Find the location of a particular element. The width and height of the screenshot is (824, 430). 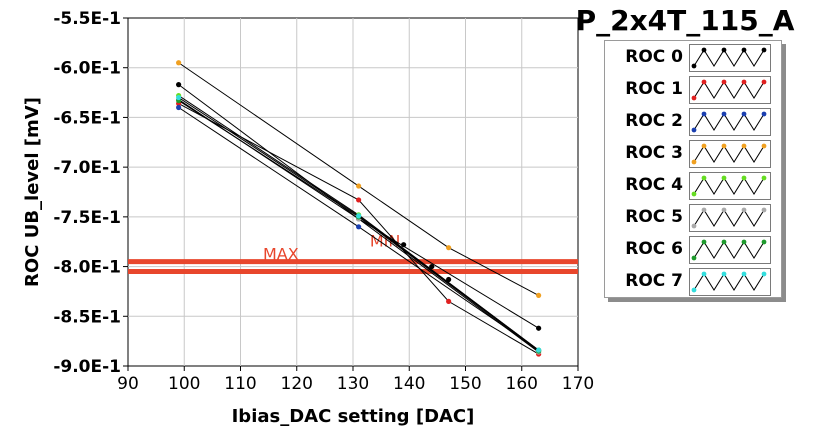

x-tick-label: 150 is located at coordinates (465, 384).